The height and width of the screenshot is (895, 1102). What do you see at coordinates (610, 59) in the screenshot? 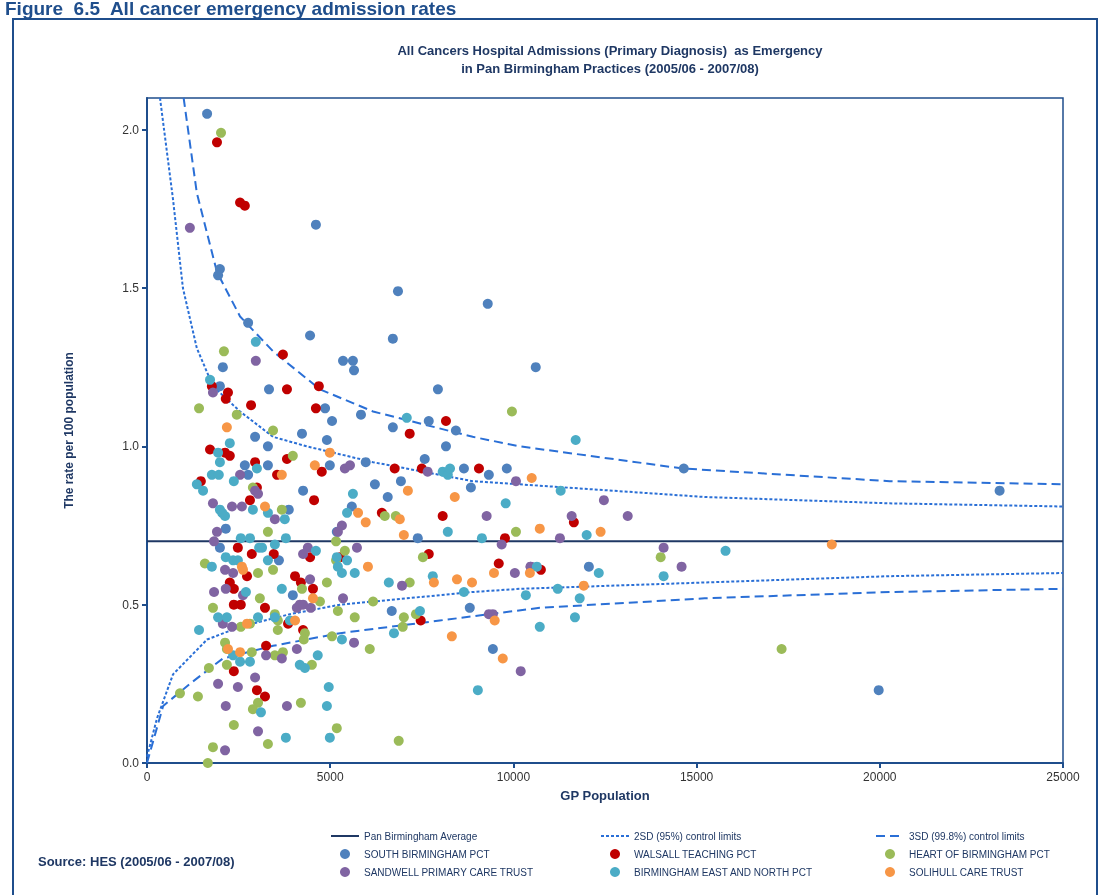
I see `chart-subtitle: All Cancers Hospital Admissions (Primary Diagnosis) as Emergency in Pan Birmingham Practices (2005/06 - 2007/08)` at bounding box center [610, 59].